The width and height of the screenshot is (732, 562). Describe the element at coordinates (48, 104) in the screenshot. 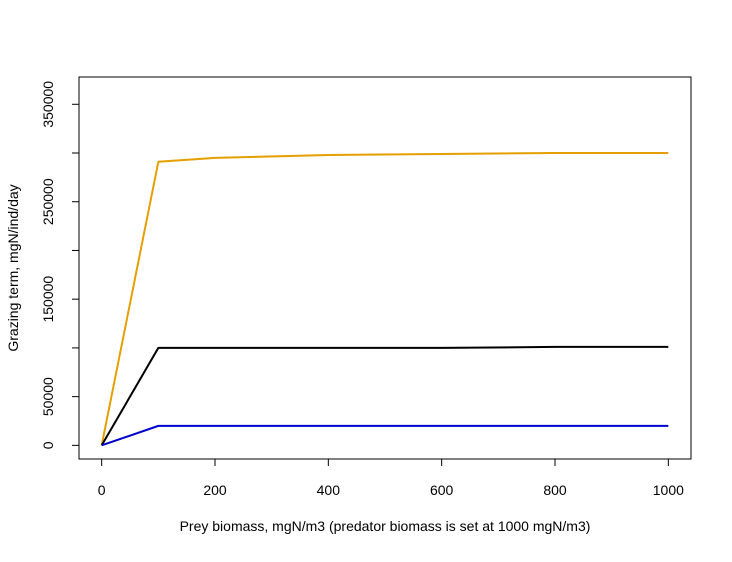

I see `y-tick-label: 350000` at that location.